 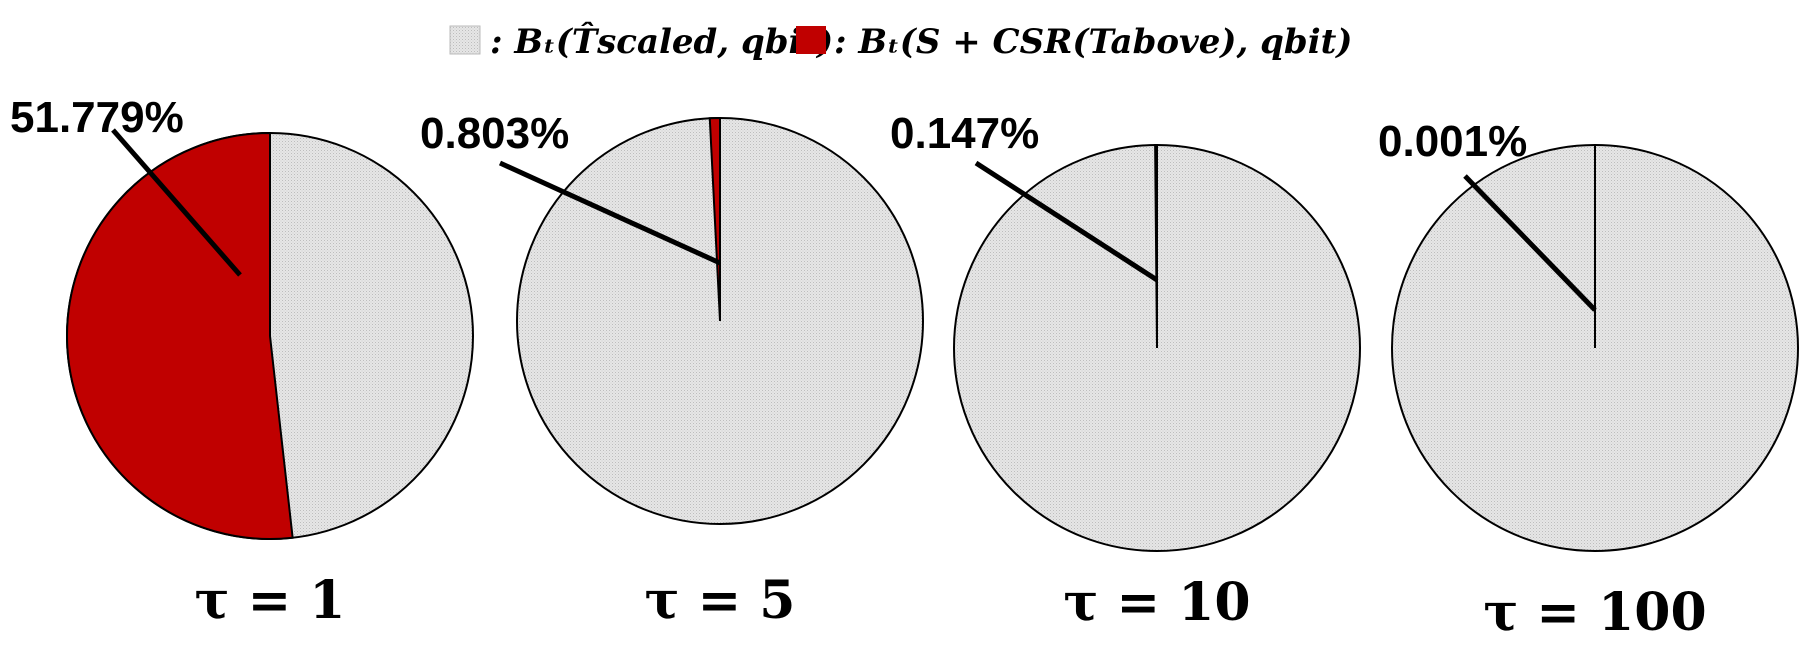 What do you see at coordinates (964, 133) in the screenshot?
I see `pie-percentage-label: 0.147%` at bounding box center [964, 133].